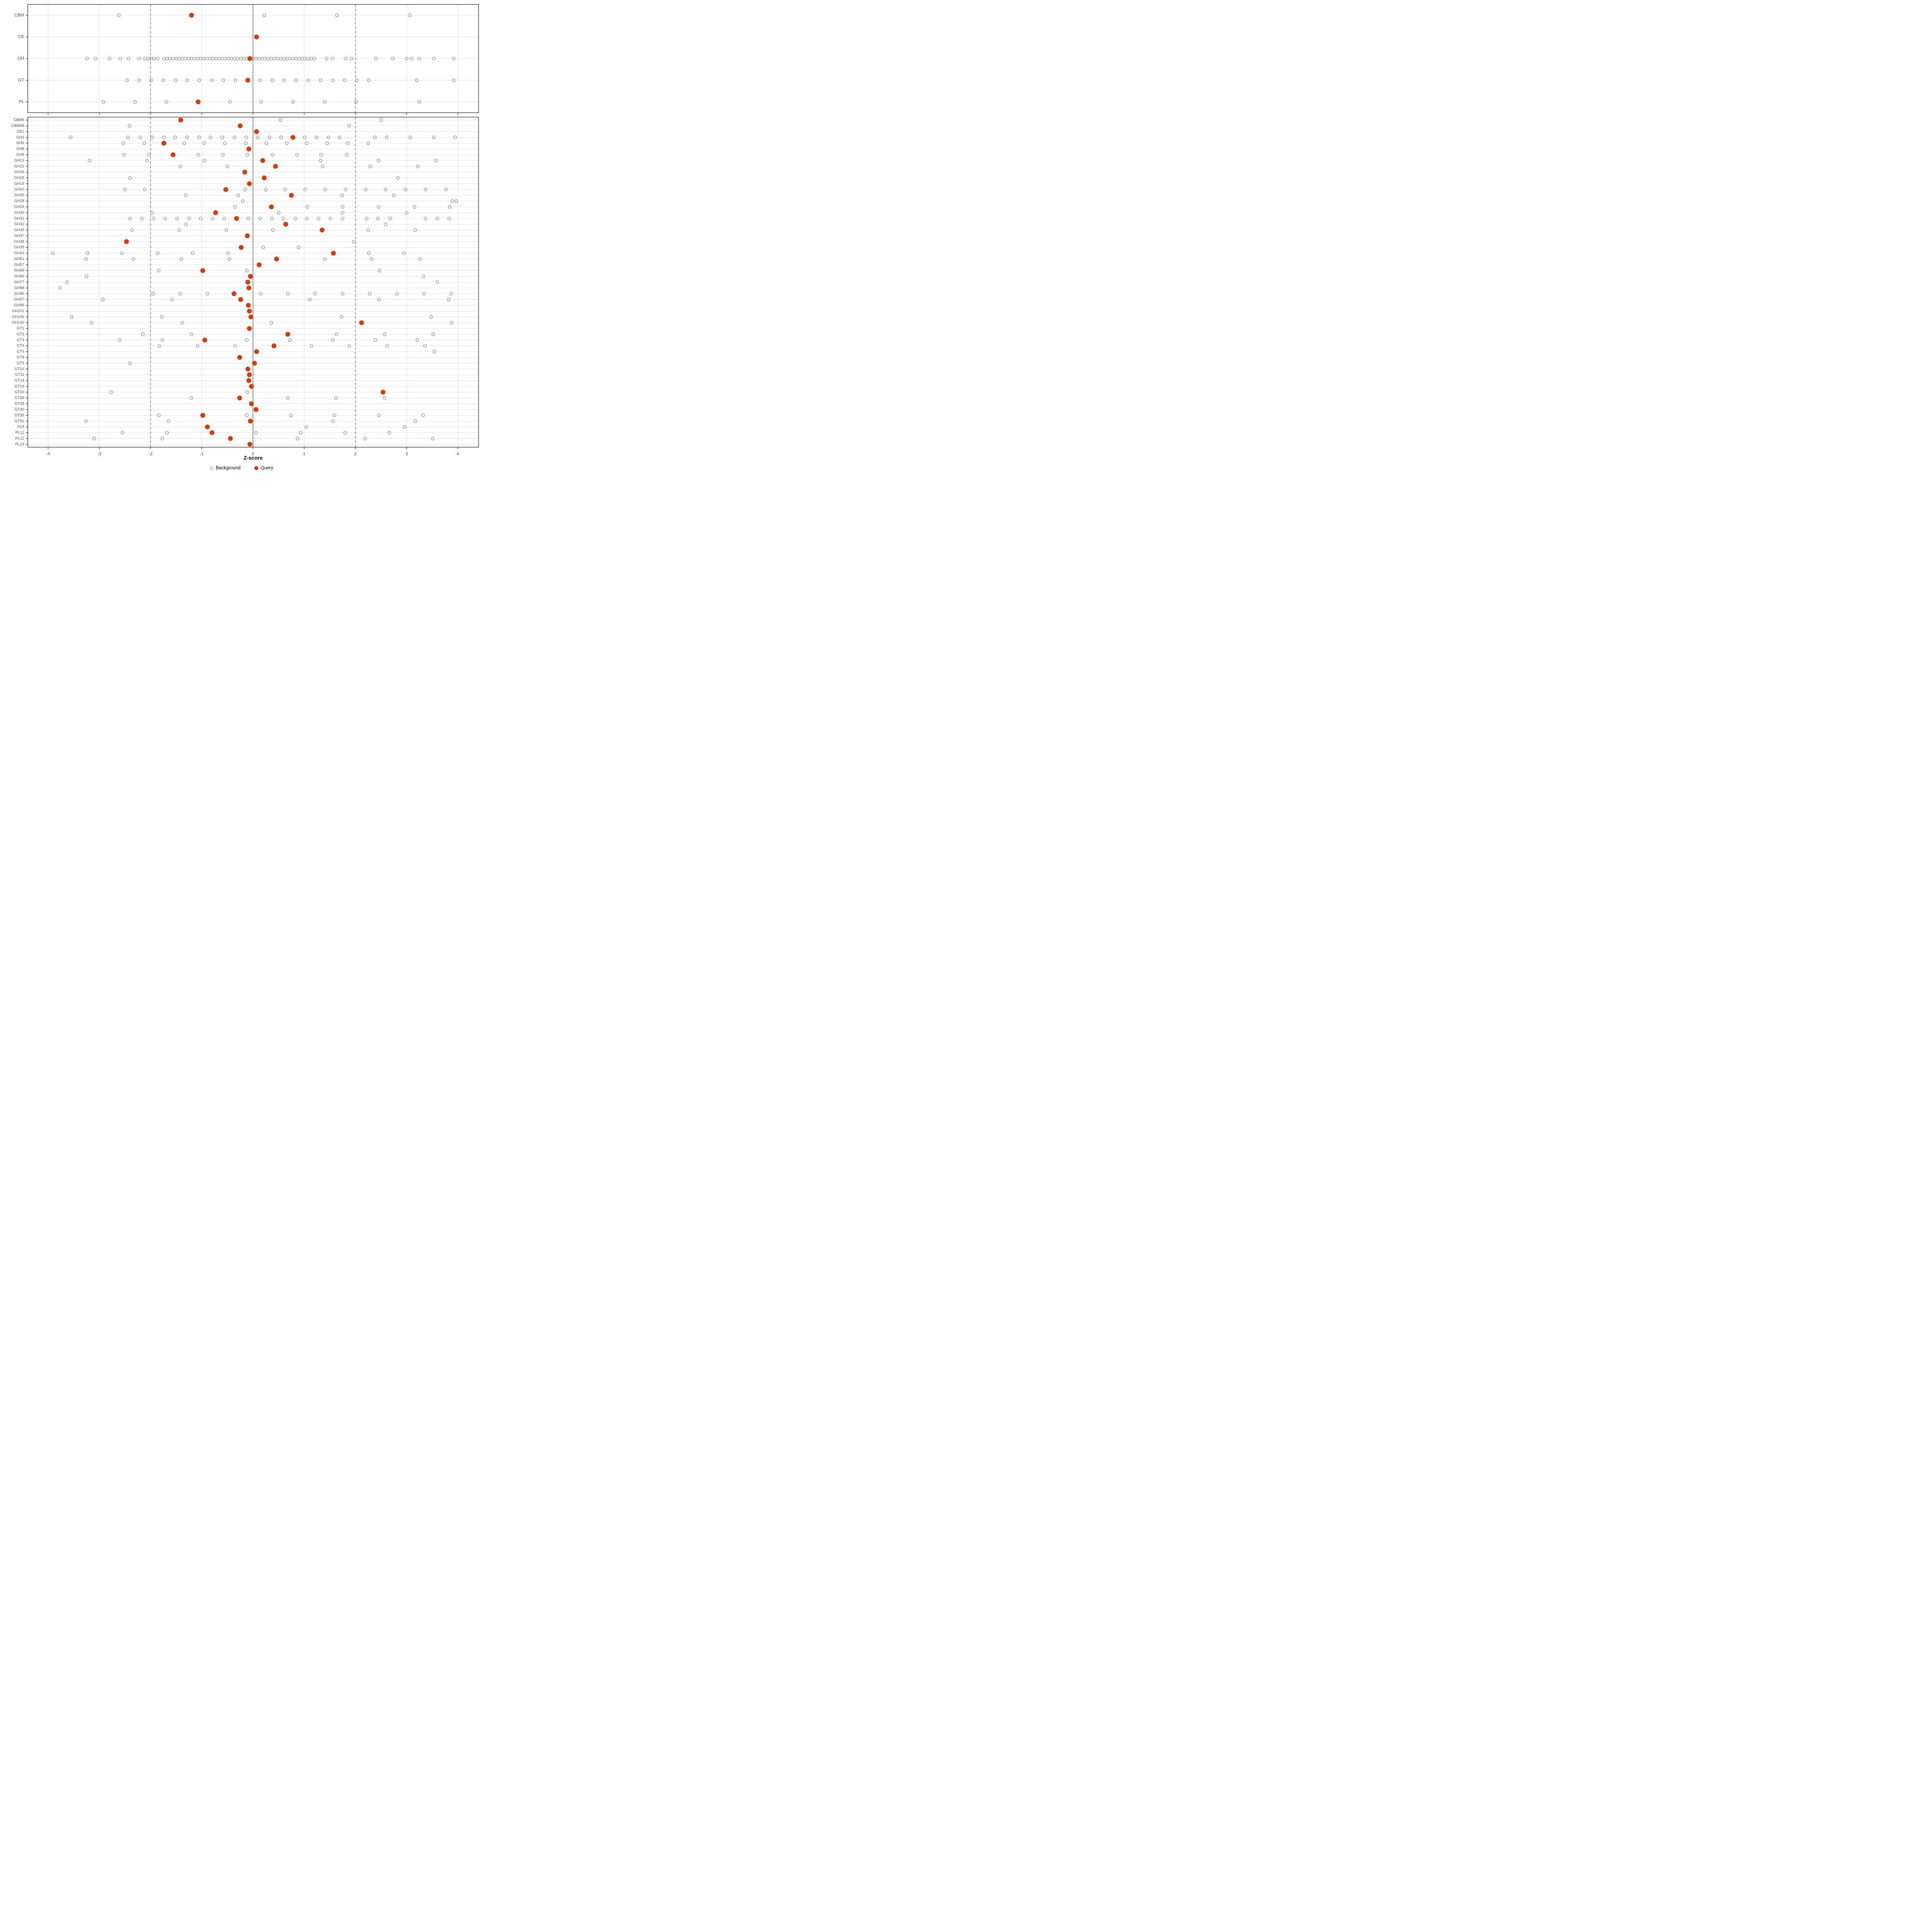  I want to click on y-axis-label: GH30, so click(19, 213).